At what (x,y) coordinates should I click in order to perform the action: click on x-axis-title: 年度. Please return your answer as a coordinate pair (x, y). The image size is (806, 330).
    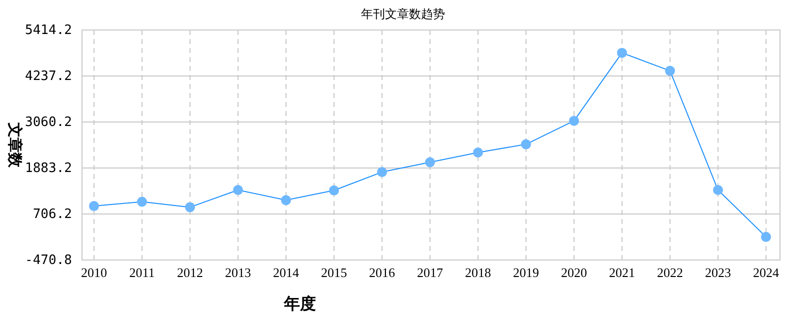
    Looking at the image, I should click on (299, 303).